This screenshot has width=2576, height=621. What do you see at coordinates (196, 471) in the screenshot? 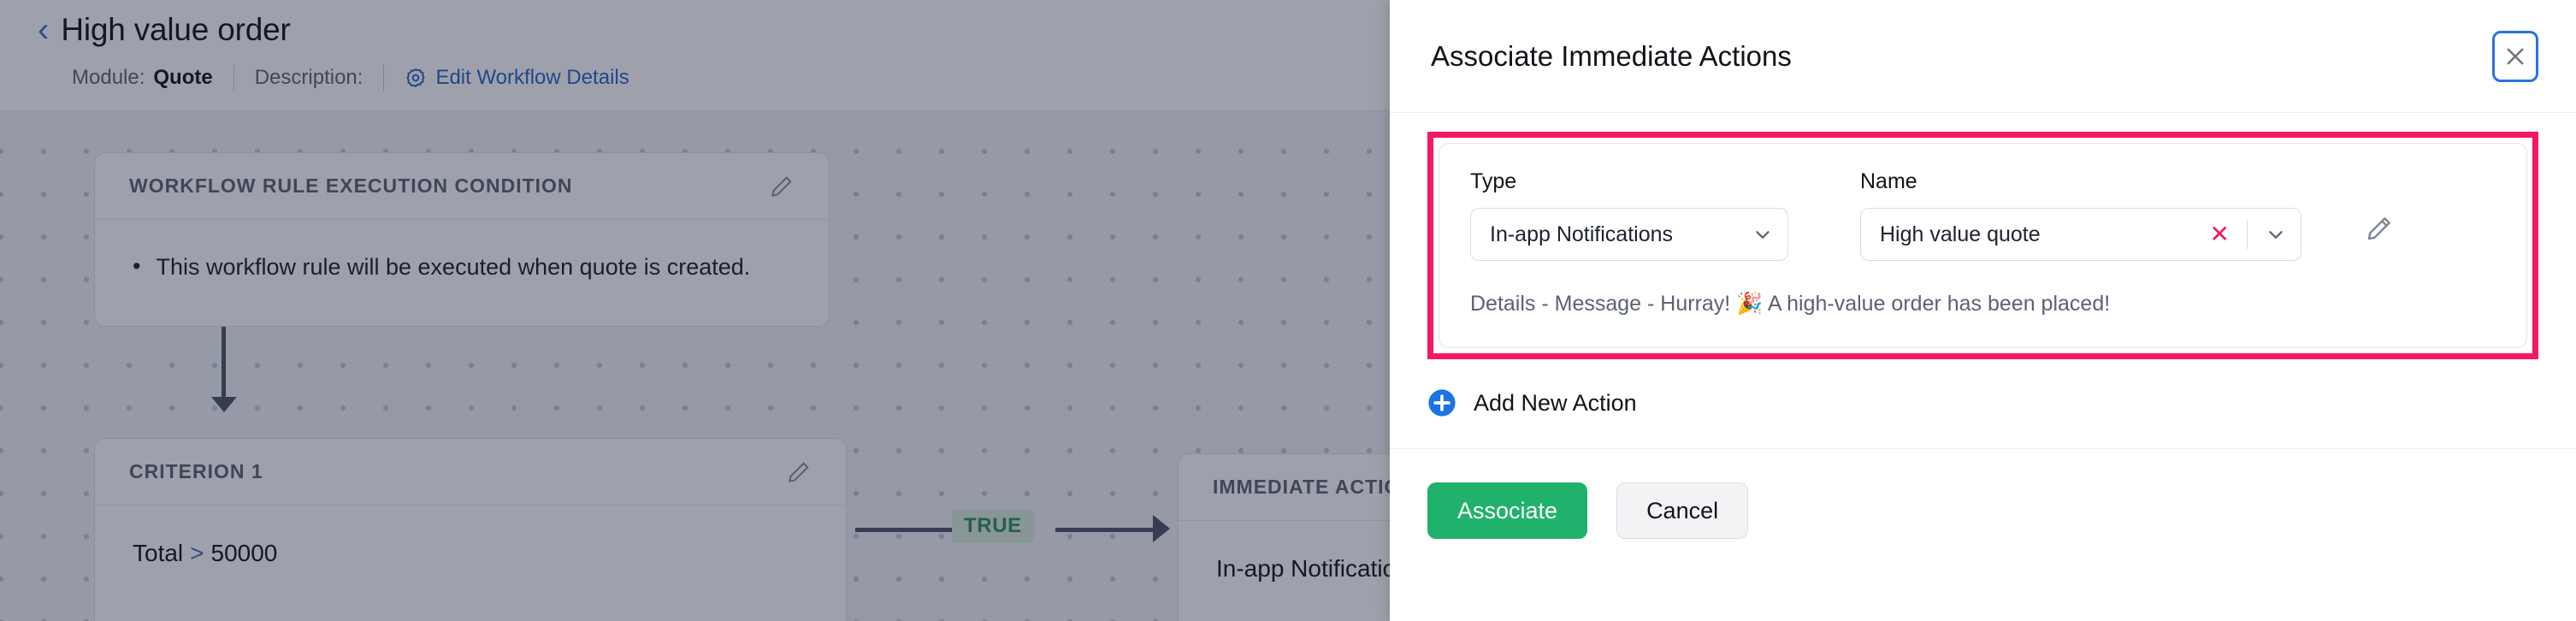
I see `card-title: CRITERION 1` at bounding box center [196, 471].